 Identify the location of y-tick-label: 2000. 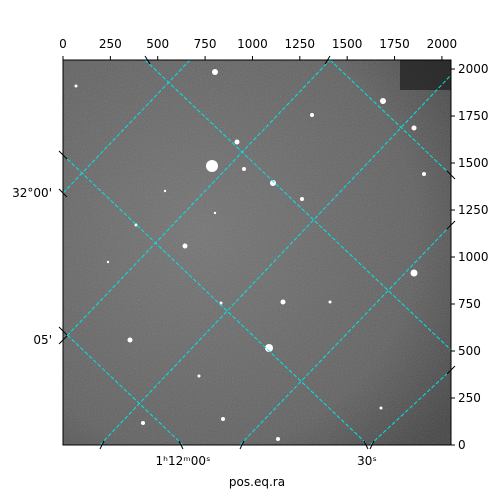
(473, 69).